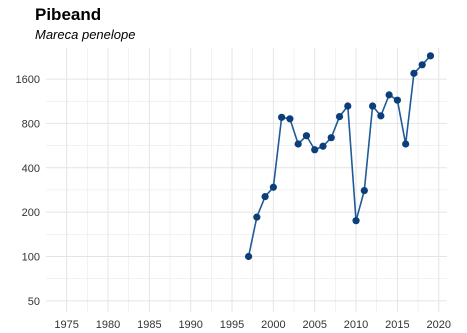 Image resolution: width=467 pixels, height=333 pixels. I want to click on x-tick-label: 2010, so click(356, 325).